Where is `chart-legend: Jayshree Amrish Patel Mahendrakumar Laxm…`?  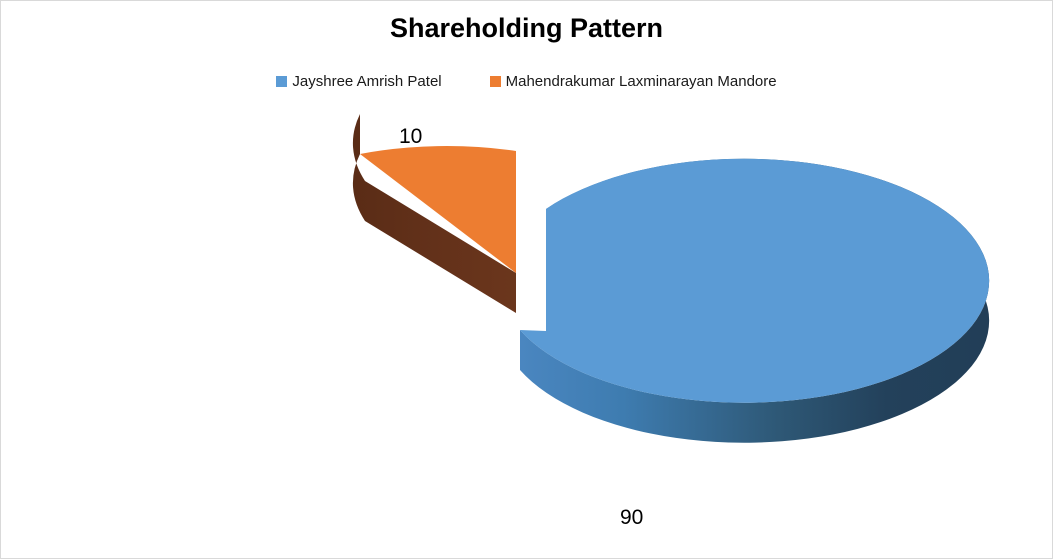
chart-legend: Jayshree Amrish Patel Mahendrakumar Laxm… is located at coordinates (526, 81).